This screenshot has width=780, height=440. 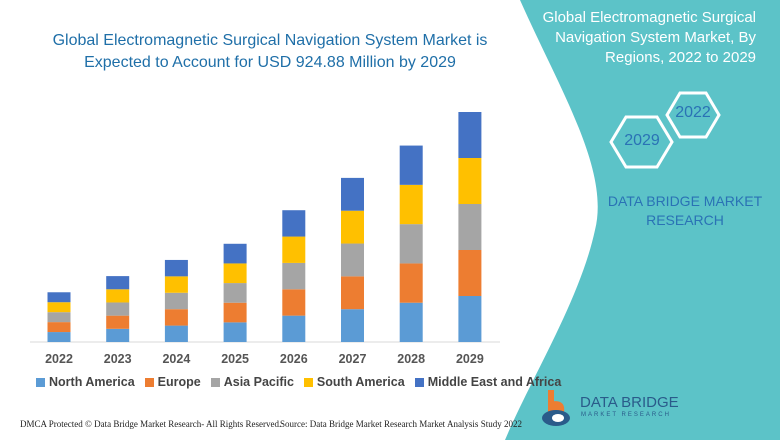 I want to click on bar-2026-asia-pacific, so click(x=294, y=276).